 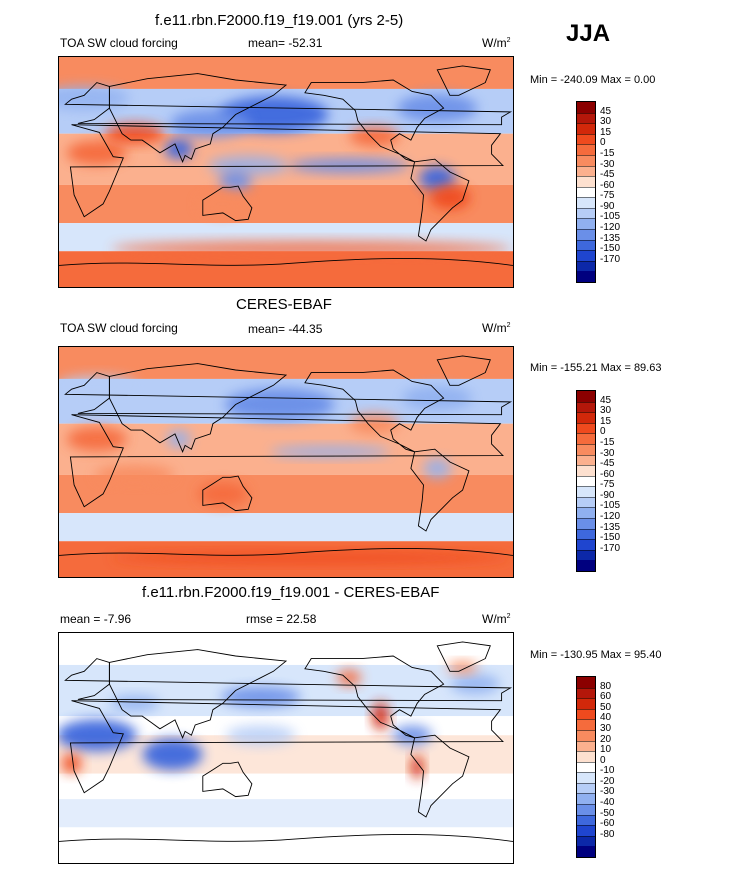 What do you see at coordinates (606, 111) in the screenshot?
I see `colorbar-tick-label: 45` at bounding box center [606, 111].